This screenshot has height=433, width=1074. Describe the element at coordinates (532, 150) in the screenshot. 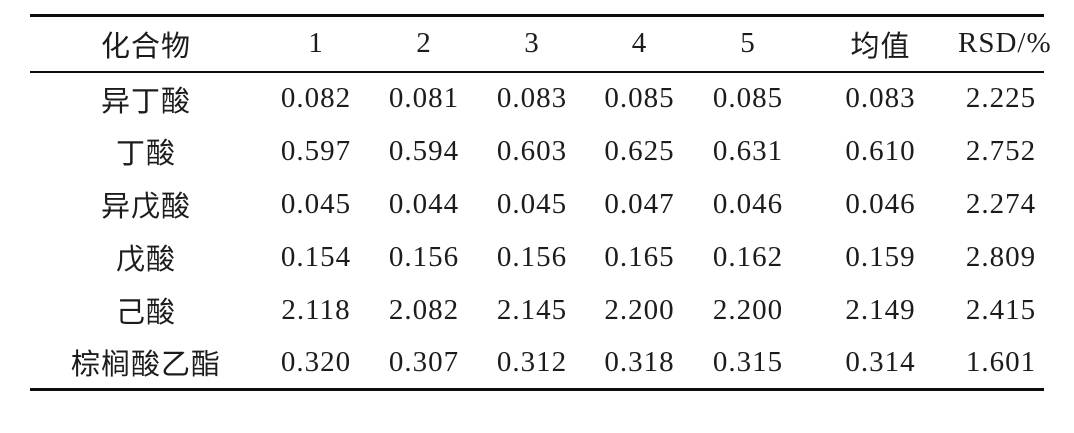

I see `value-cell: 0.603` at that location.